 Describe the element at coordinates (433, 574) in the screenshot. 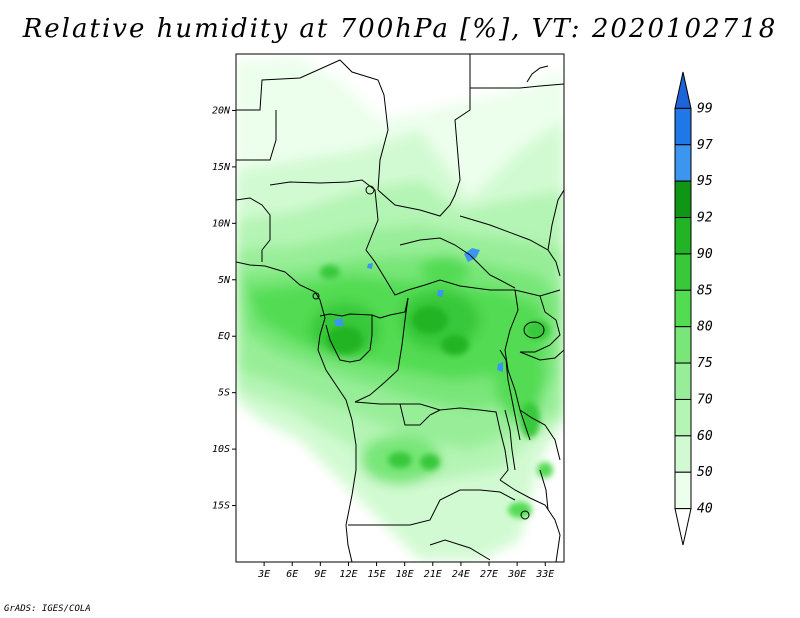

I see `x-tick-label: 21E` at that location.